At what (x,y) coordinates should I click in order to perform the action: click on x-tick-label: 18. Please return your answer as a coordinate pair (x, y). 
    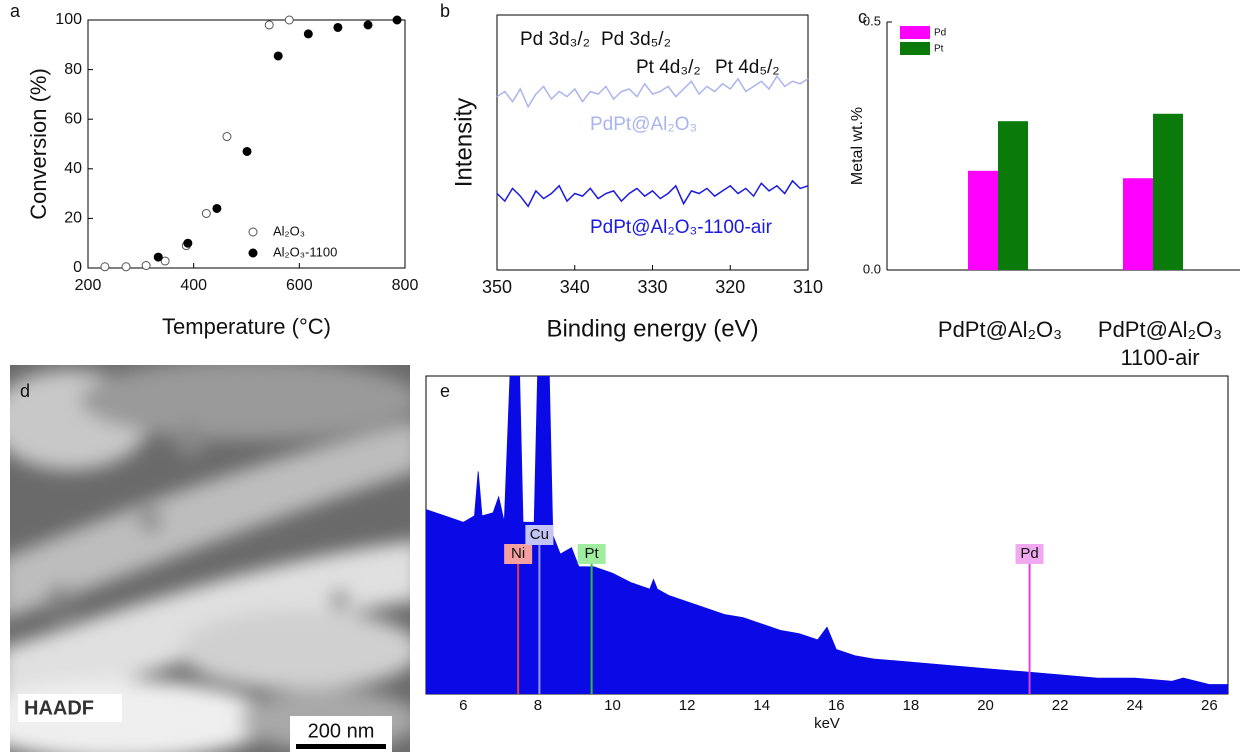
    Looking at the image, I should click on (911, 705).